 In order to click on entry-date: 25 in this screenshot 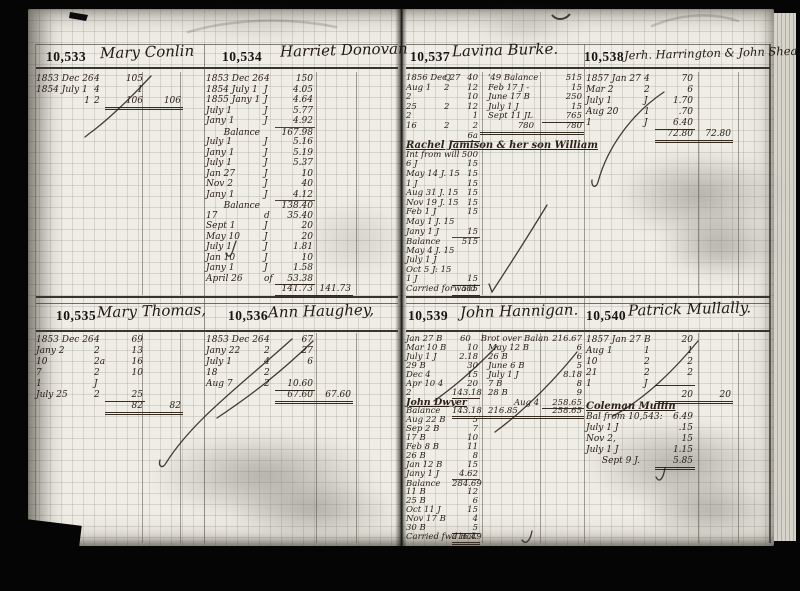, I will do `click(411, 106)`.